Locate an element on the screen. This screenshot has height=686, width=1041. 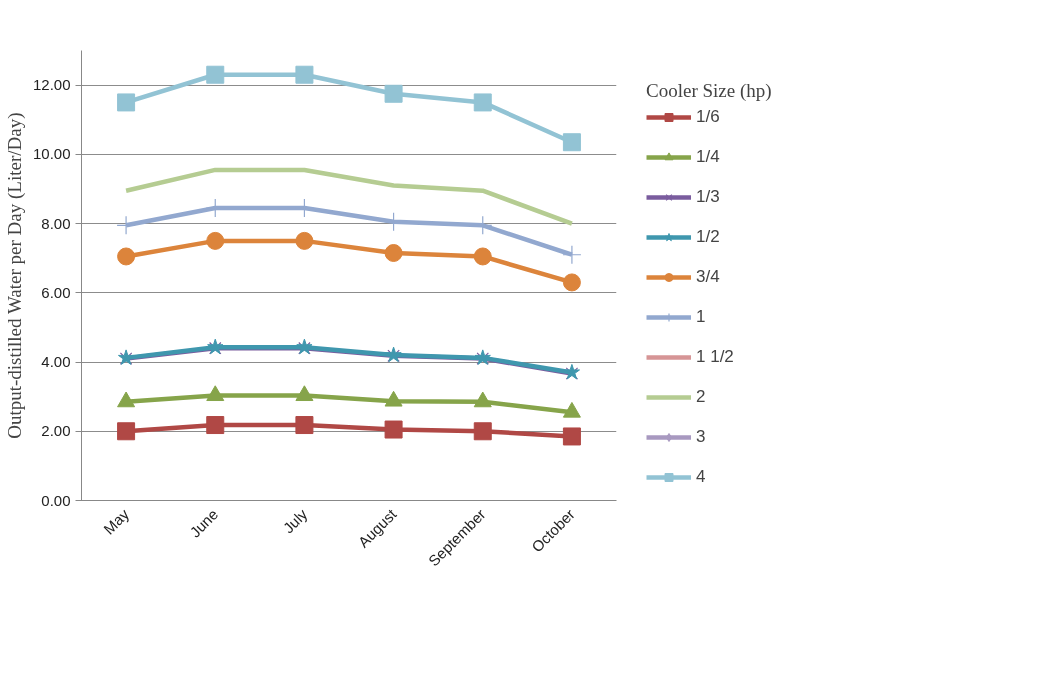
y-tick-label: 4.00 is located at coordinates (56, 362).